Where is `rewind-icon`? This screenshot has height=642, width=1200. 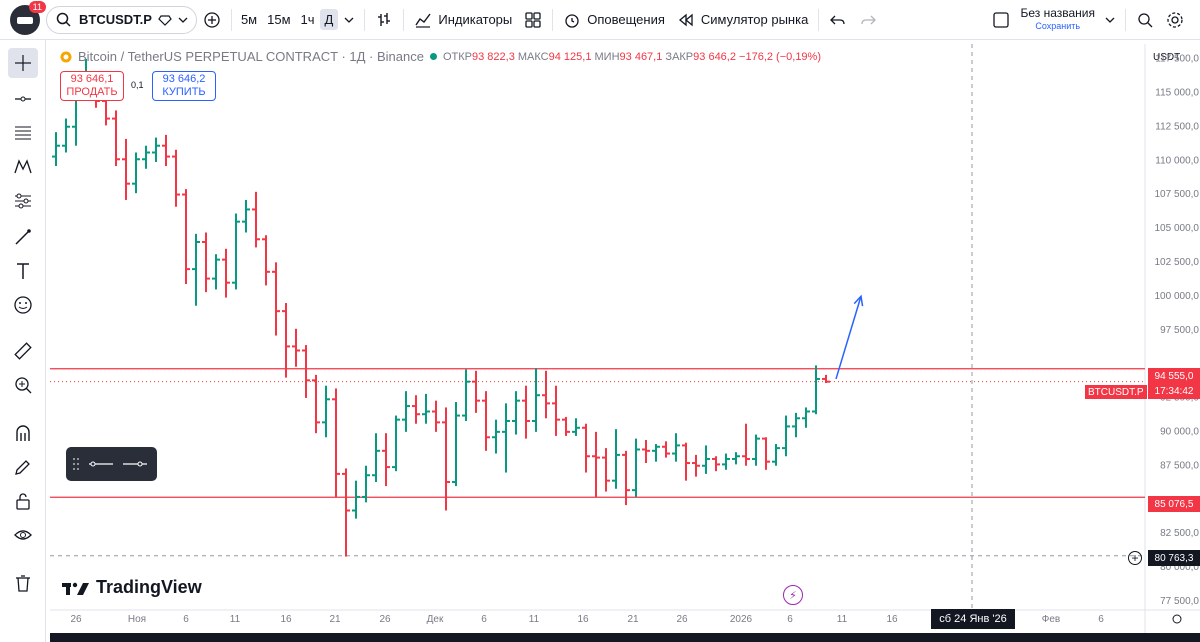 rewind-icon is located at coordinates (685, 19).